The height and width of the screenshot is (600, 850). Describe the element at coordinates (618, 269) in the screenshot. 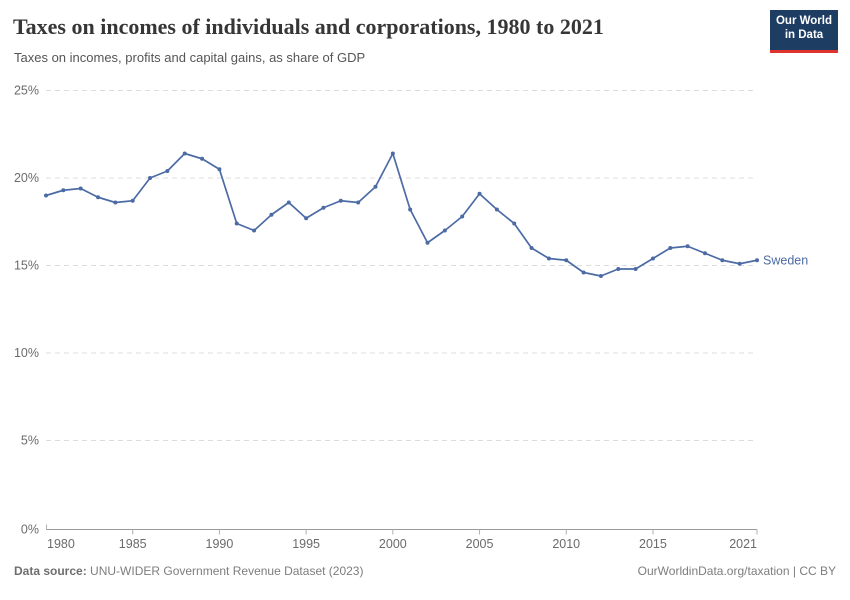

I see `data-point-sweden-2013` at that location.